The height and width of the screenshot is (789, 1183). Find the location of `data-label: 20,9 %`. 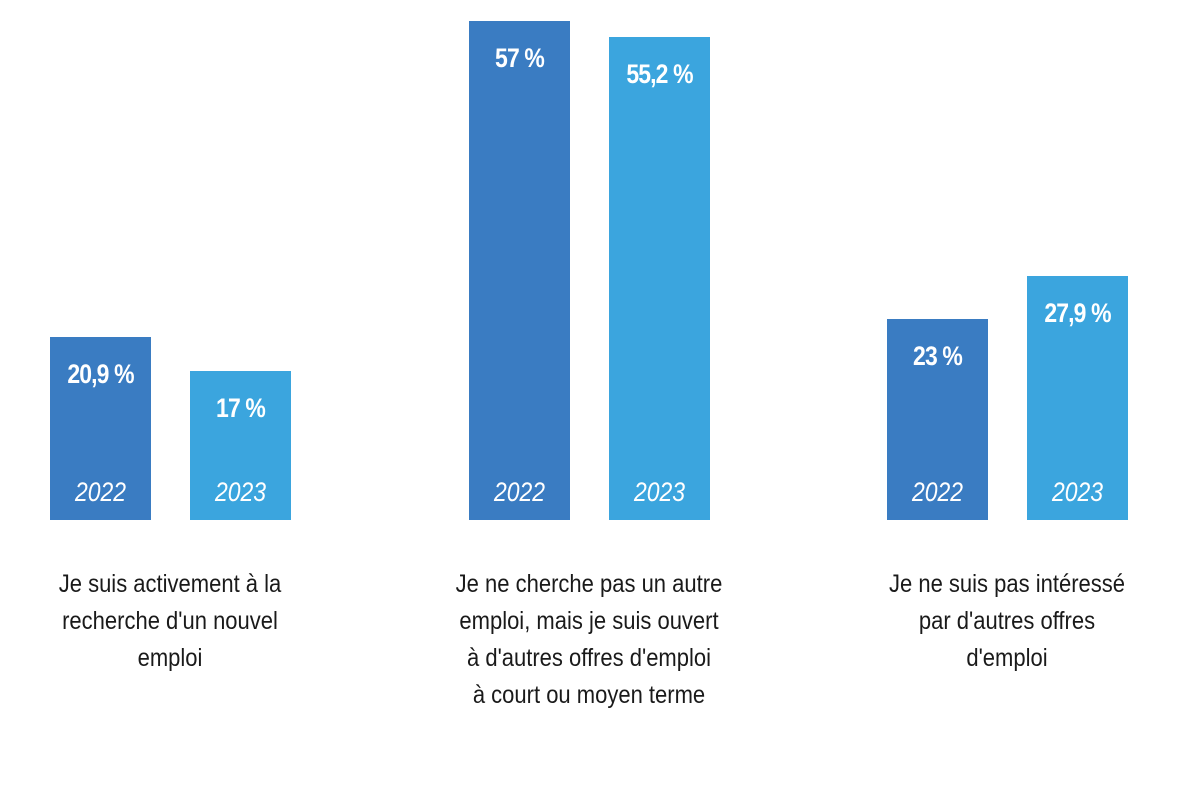

data-label: 20,9 % is located at coordinates (100, 374).